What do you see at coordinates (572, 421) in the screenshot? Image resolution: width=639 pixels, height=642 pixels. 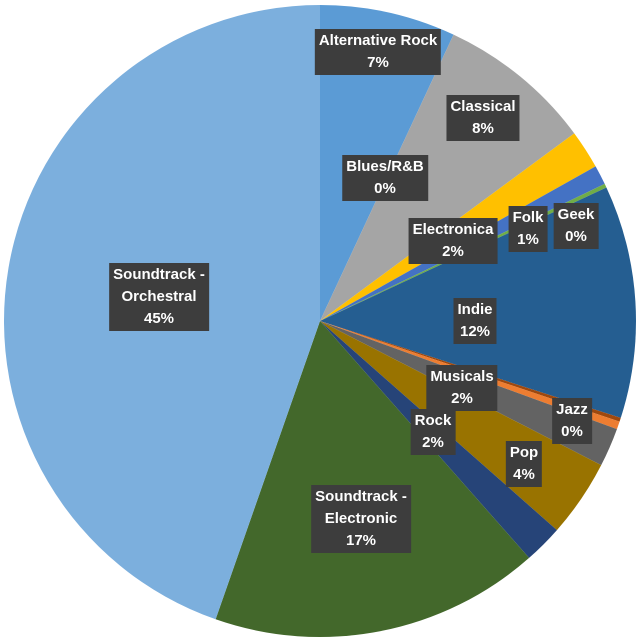 I see `label-jazz: Jazz 0%` at bounding box center [572, 421].